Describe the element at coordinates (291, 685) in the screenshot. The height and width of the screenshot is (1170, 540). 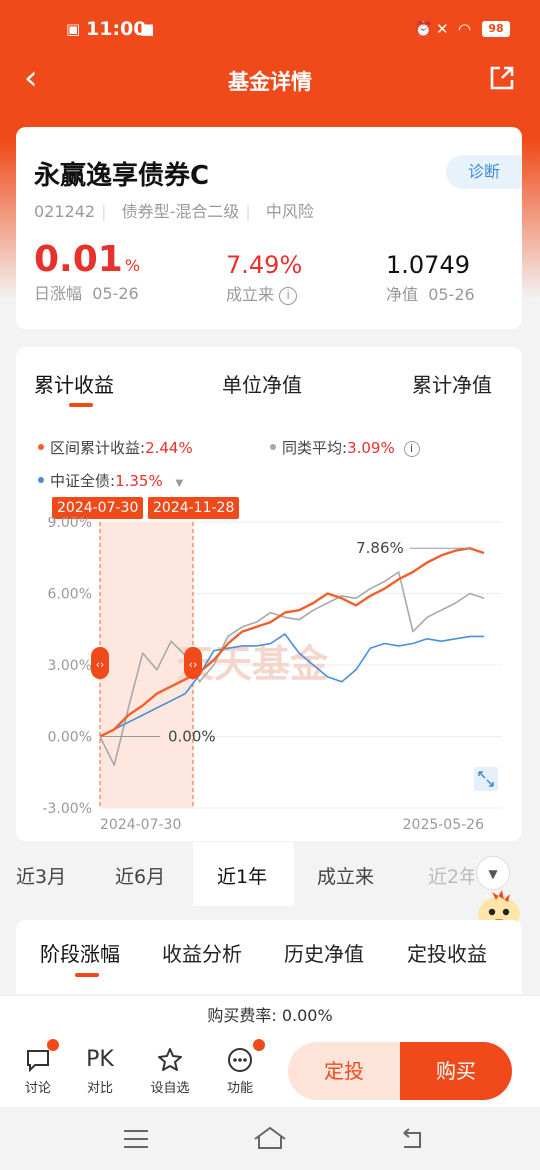
I see `series-line-index` at that location.